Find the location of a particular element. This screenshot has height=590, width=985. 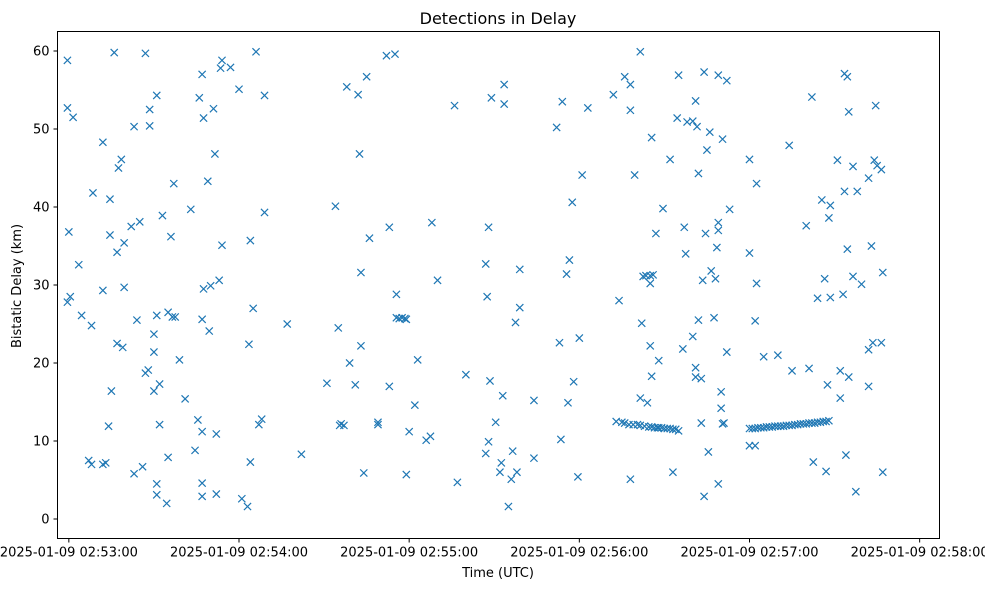

x-tick-label: 2025-01-09 02:54:00 is located at coordinates (239, 553).